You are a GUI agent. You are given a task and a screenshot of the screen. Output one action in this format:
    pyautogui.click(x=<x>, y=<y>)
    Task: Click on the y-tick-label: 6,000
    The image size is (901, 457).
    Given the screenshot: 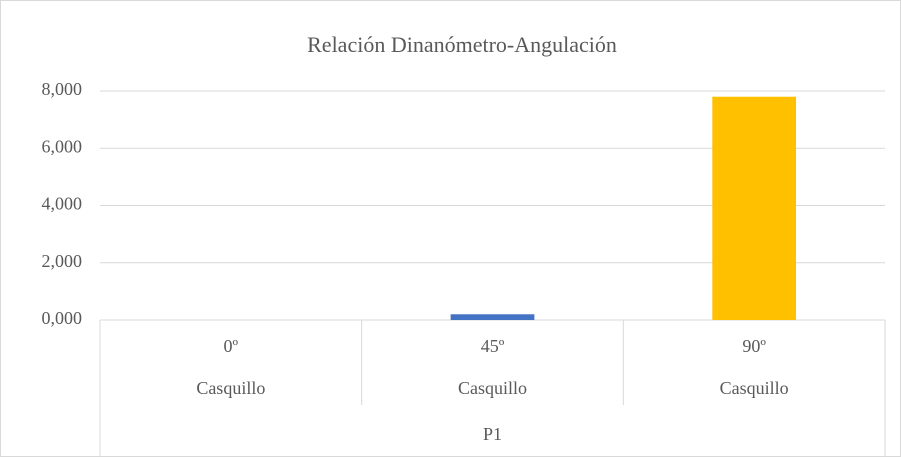 What is the action you would take?
    pyautogui.click(x=62, y=146)
    